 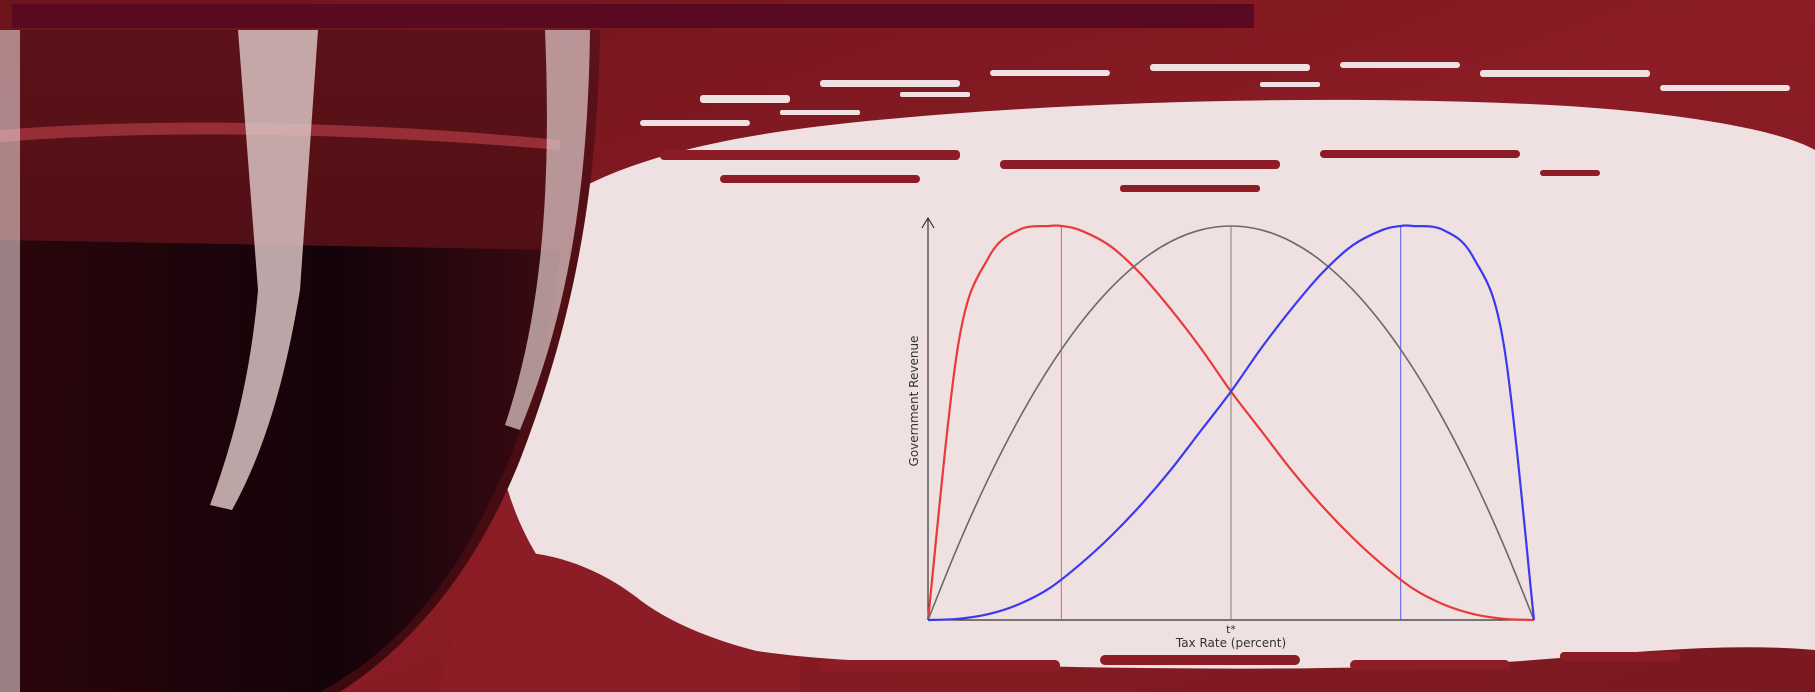 I want to click on y-axis-arrow, so click(x=928, y=222).